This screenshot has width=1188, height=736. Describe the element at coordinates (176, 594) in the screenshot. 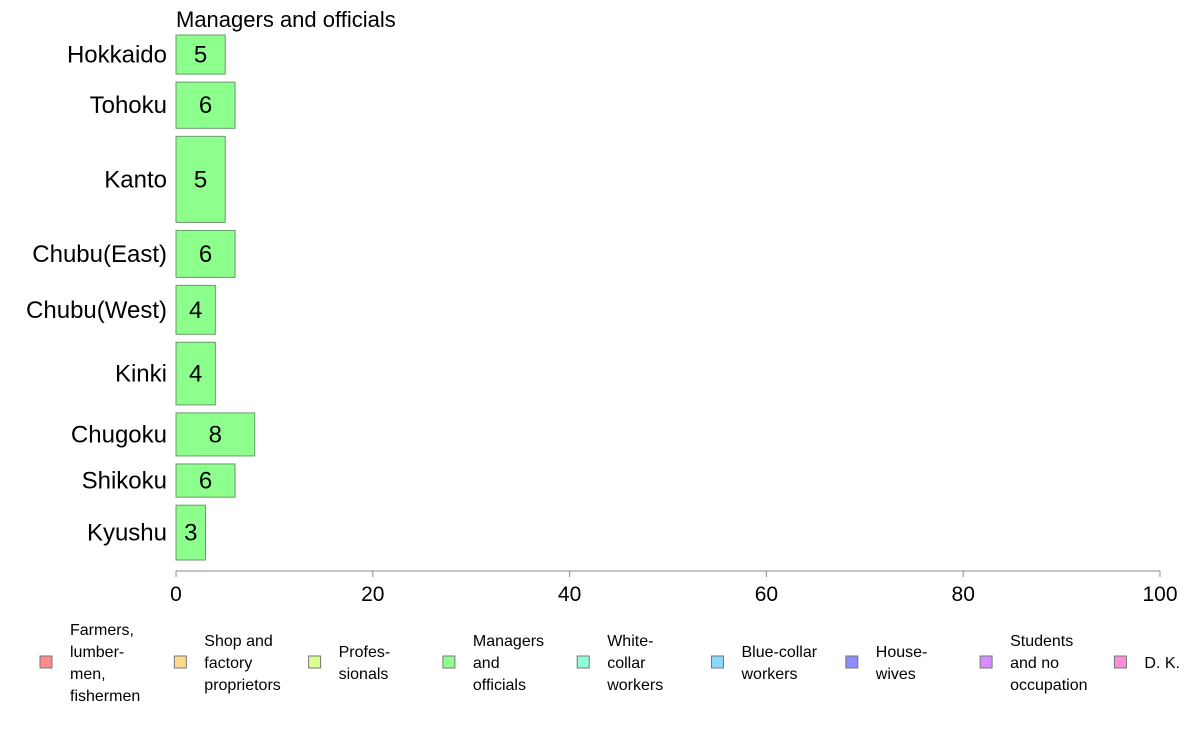

I see `x-tick-label: 0` at that location.